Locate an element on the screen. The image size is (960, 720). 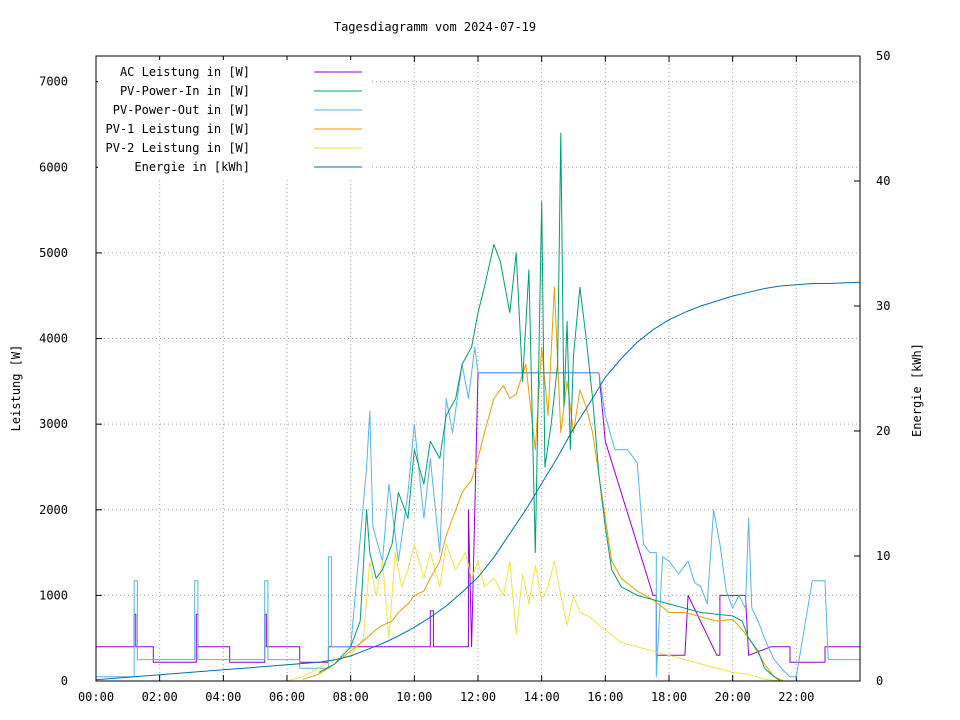
y-tick-label: 1000 is located at coordinates (53, 595).